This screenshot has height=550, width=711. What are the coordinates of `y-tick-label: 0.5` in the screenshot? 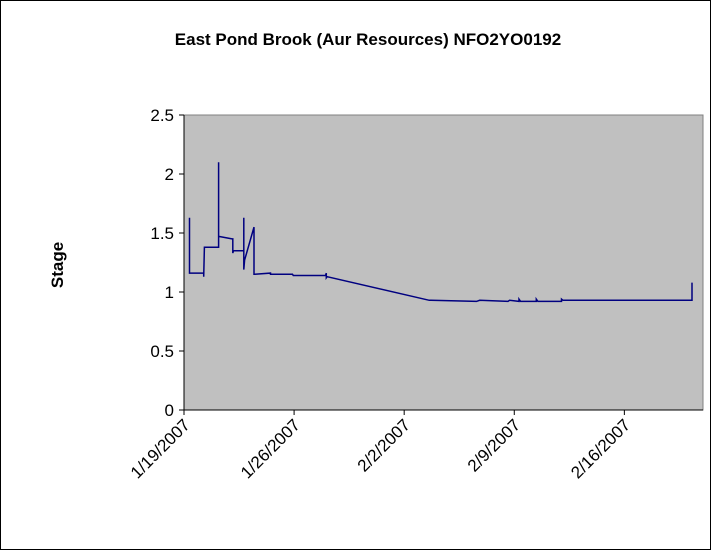 It's located at (162, 351).